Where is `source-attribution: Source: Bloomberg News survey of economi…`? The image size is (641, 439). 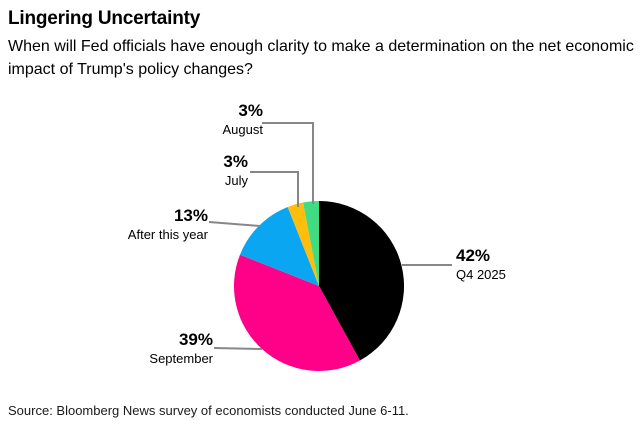 source-attribution: Source: Bloomberg News survey of economi… is located at coordinates (208, 410).